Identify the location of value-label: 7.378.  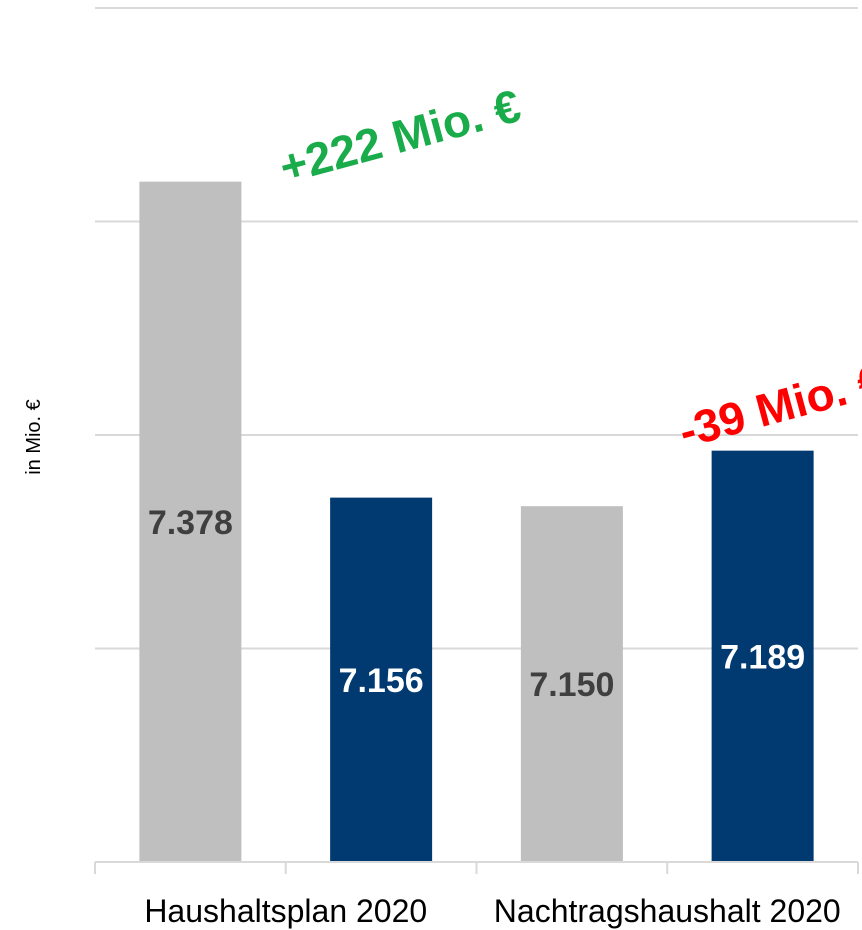
(190, 523).